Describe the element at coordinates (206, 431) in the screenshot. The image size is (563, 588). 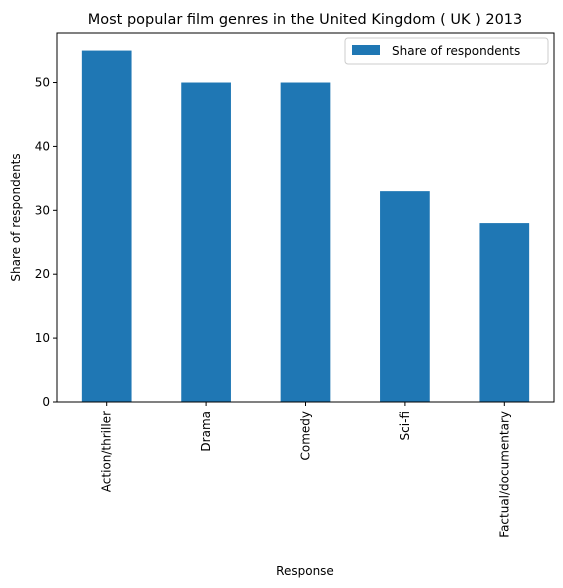
I see `x-tick-label: Drama` at that location.